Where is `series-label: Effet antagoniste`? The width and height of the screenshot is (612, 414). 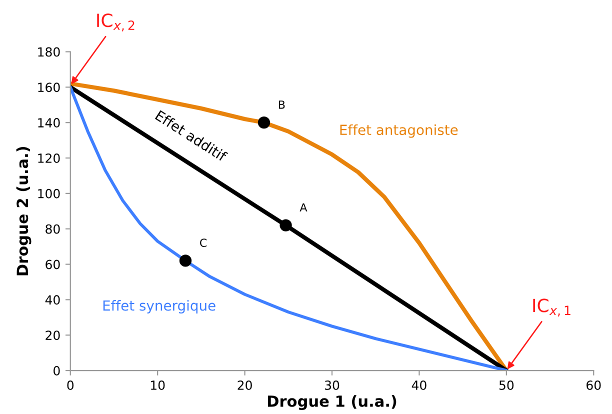
series-label: Effet antagoniste is located at coordinates (399, 131).